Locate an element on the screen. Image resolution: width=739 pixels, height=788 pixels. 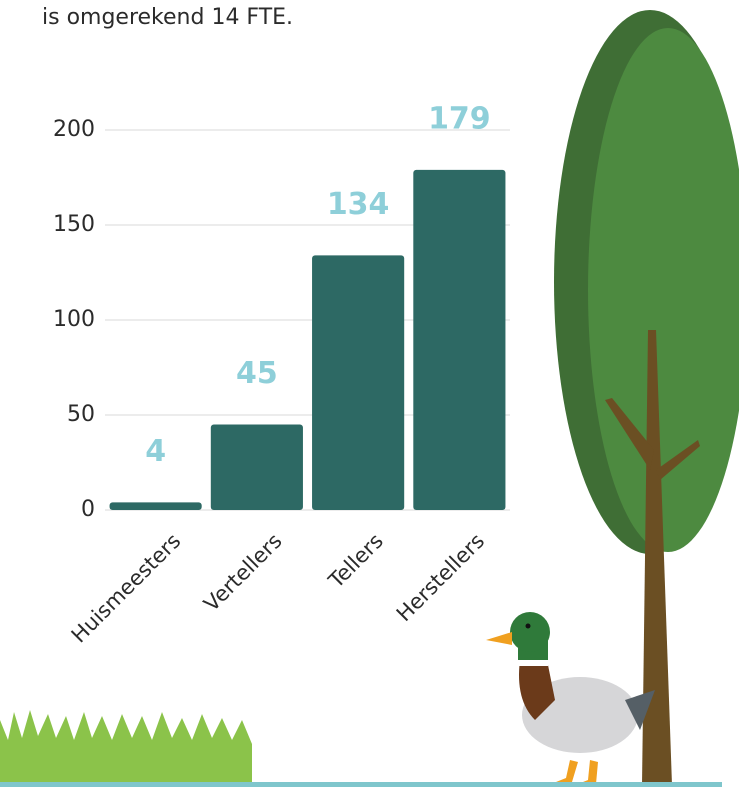
y-tick-label: 50 is located at coordinates (81, 414).